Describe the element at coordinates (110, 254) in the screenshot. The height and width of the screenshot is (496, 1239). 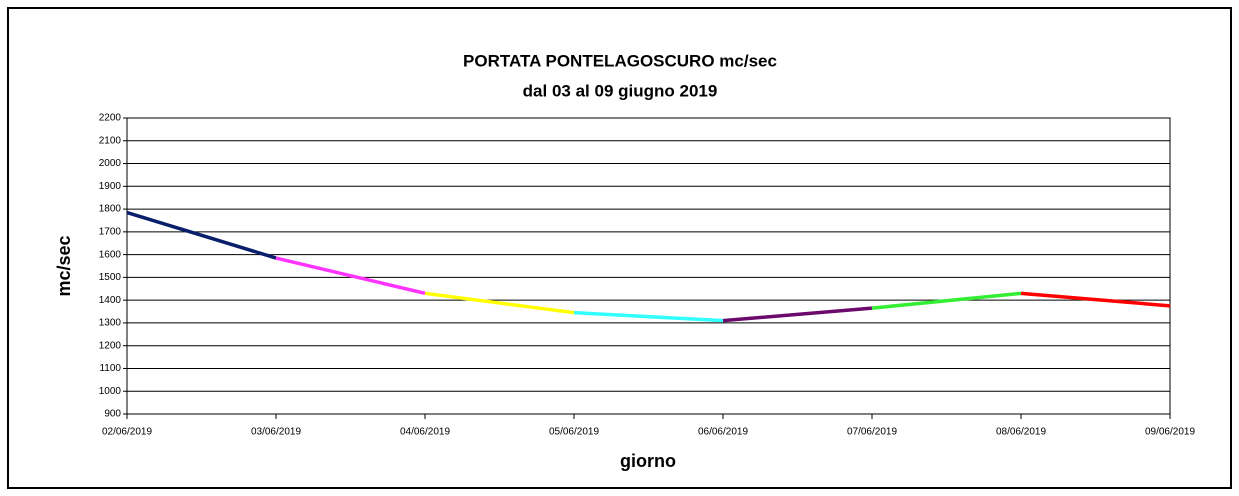
I see `y-tick-label: 1600` at that location.